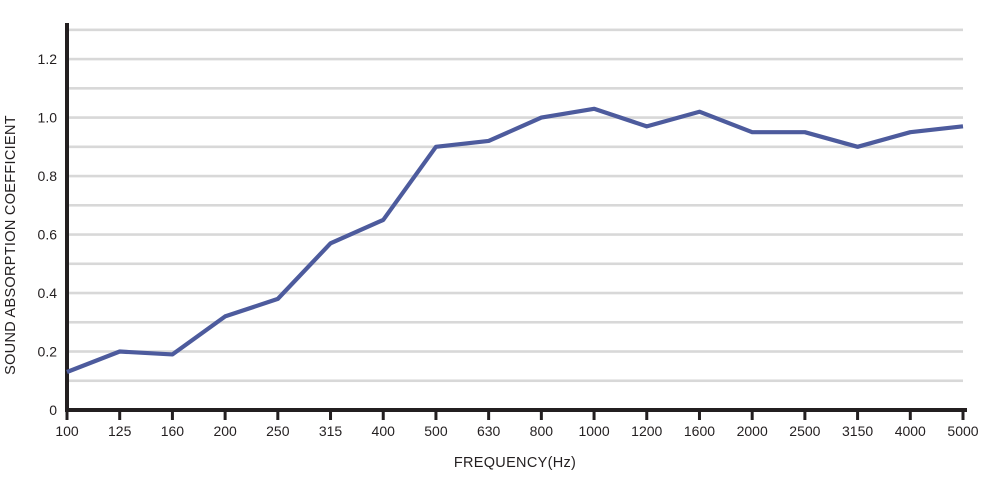 Image resolution: width=1000 pixels, height=490 pixels. I want to click on y-tick-label: 0.4, so click(48, 293).